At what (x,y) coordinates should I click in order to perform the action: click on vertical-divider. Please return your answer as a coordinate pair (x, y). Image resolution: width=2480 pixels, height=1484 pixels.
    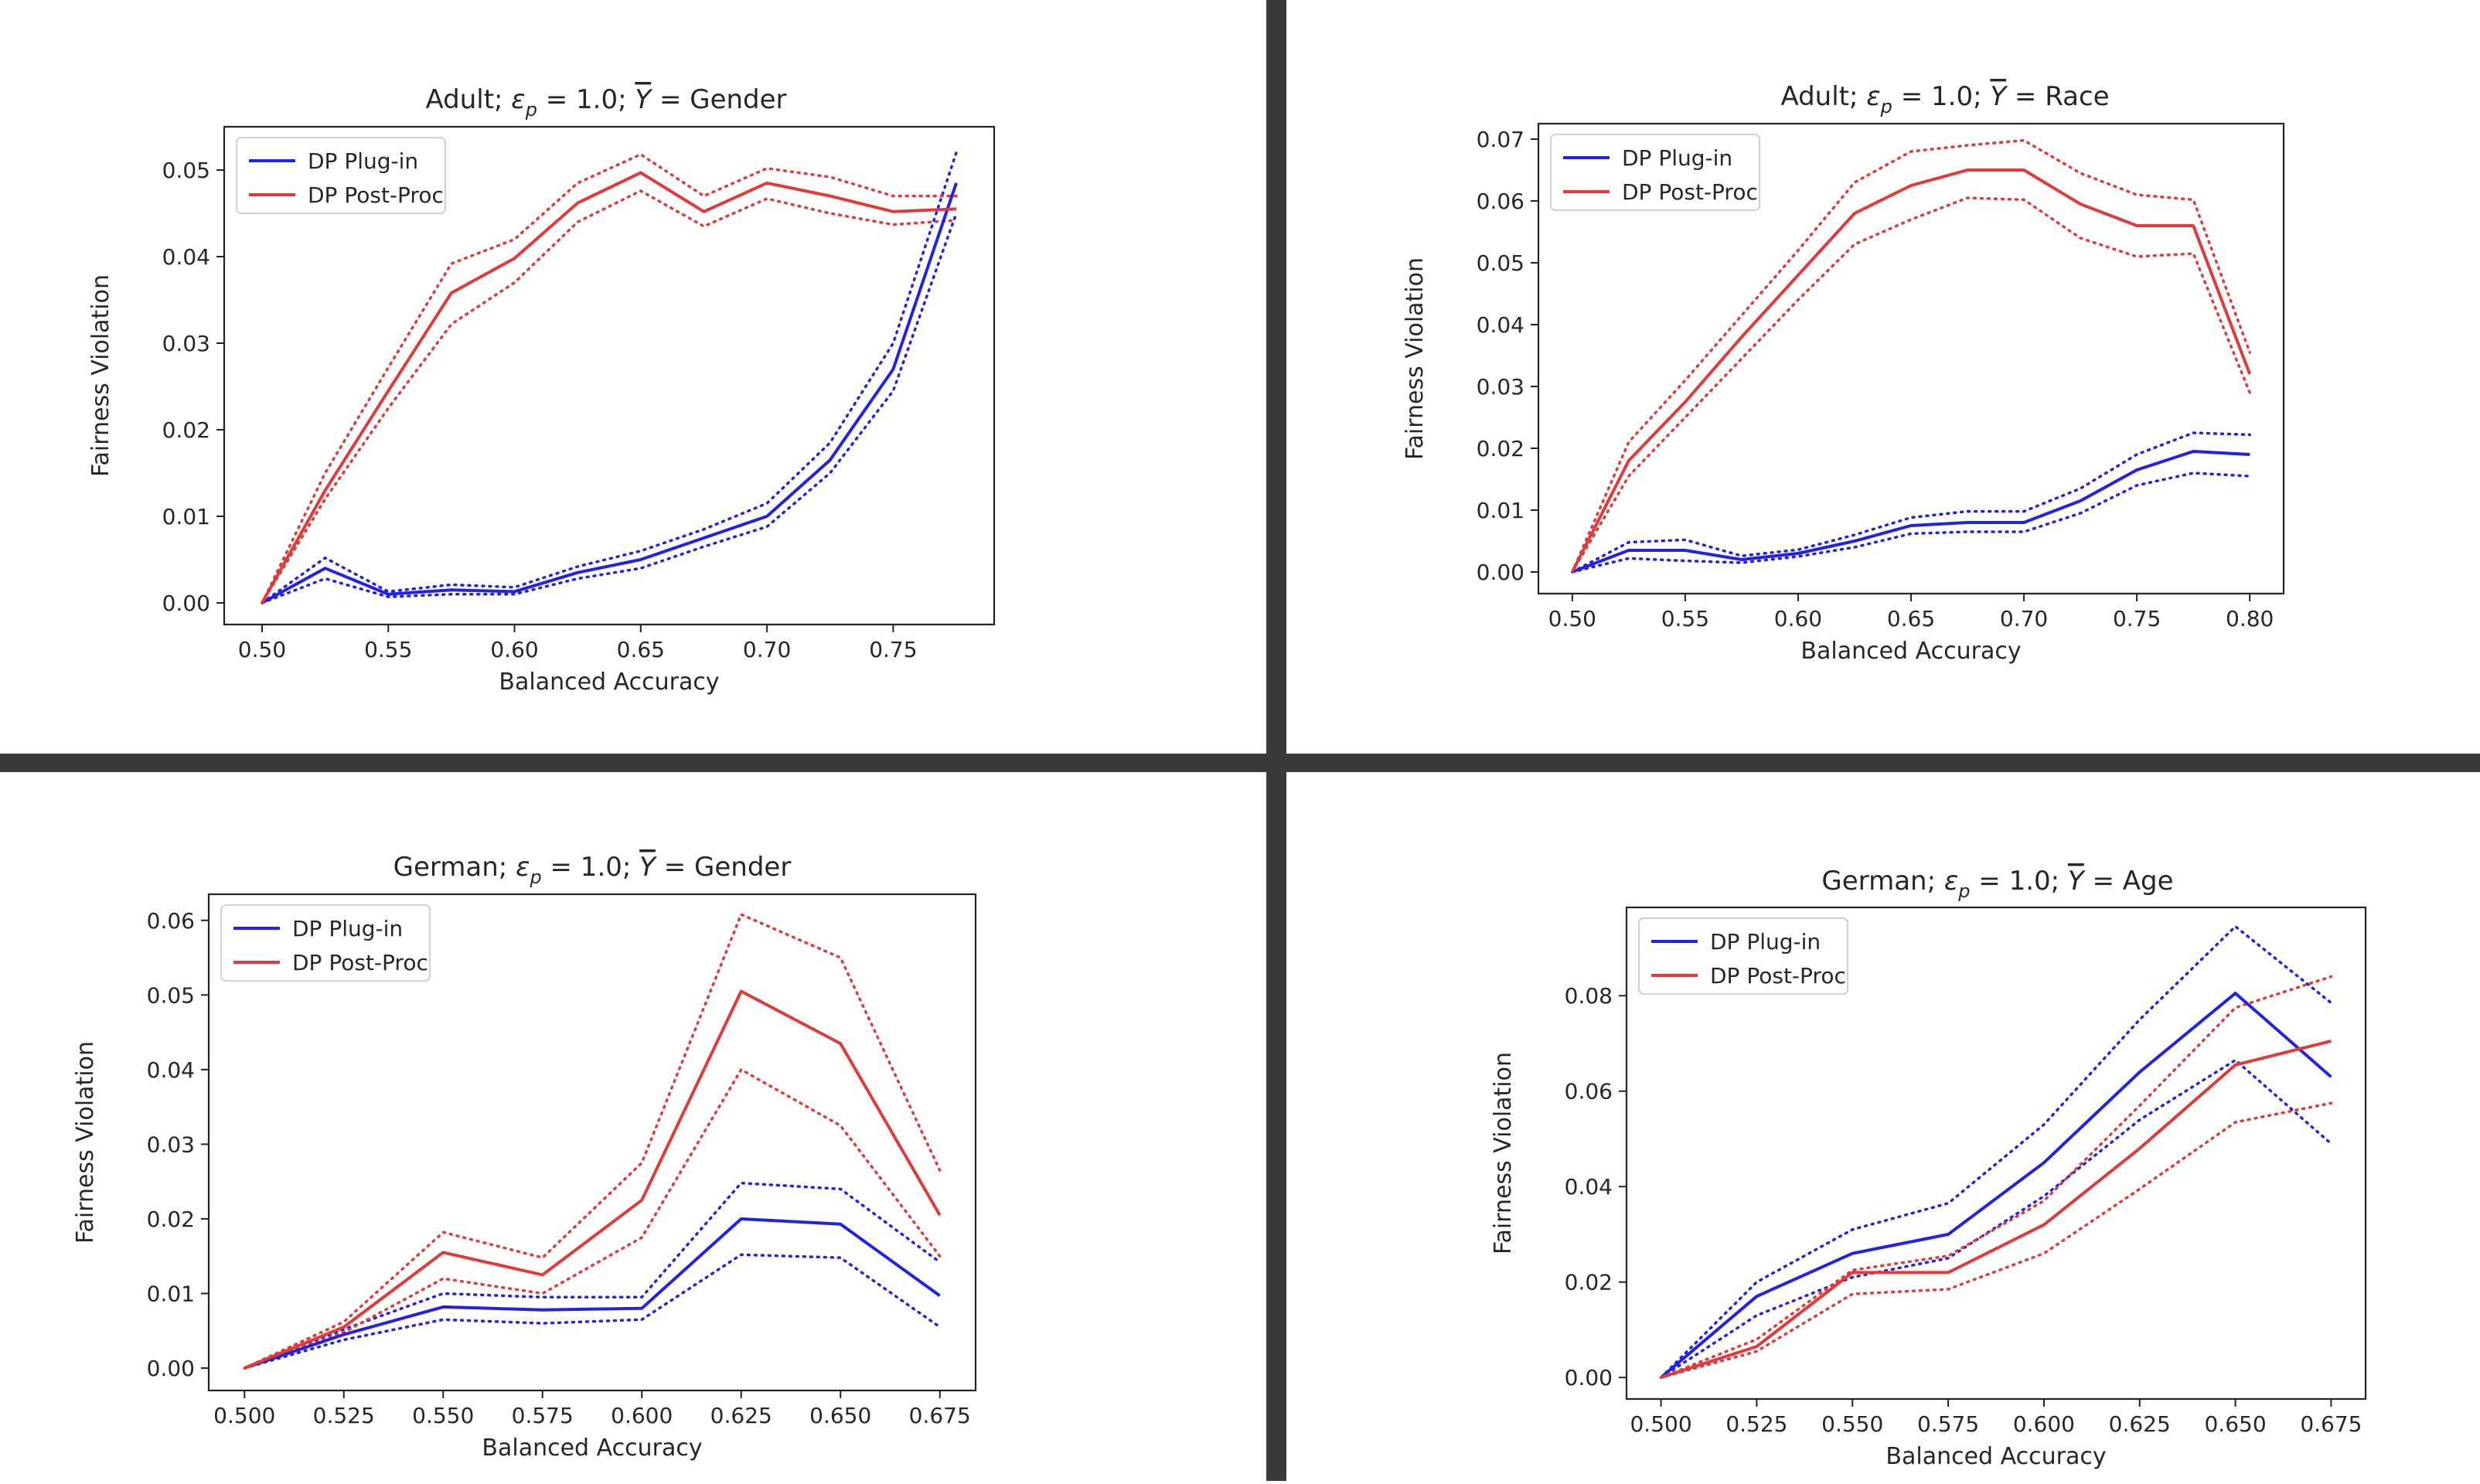
    Looking at the image, I should click on (1276, 740).